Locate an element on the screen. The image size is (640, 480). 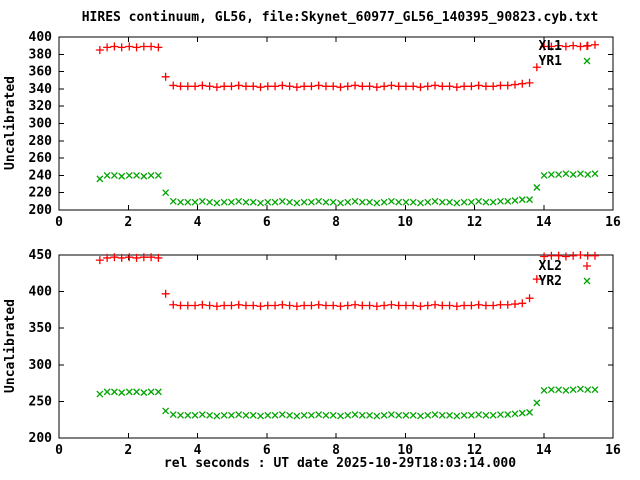
y-tick-label: 400 is located at coordinates (41, 292).